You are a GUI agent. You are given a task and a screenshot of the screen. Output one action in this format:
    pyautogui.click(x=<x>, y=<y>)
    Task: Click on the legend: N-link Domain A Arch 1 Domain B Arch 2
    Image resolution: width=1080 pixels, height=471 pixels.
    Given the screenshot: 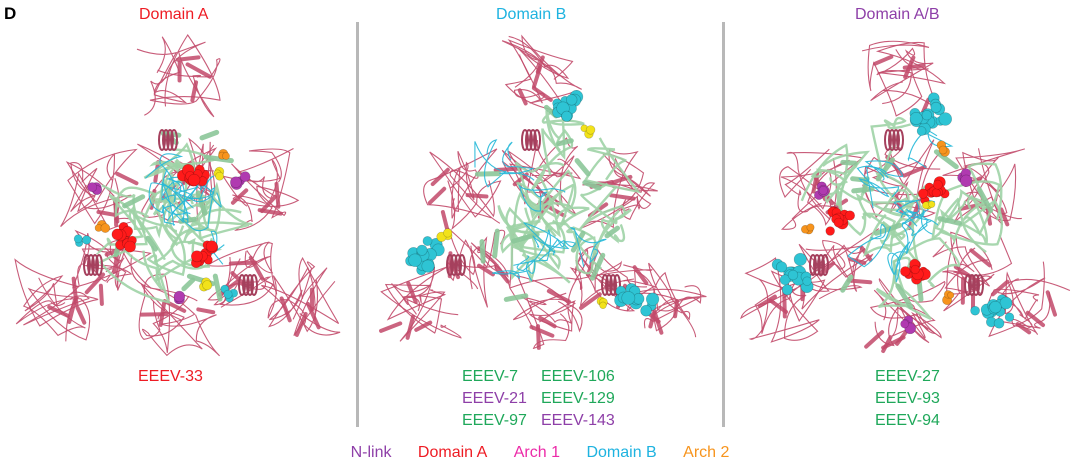 What is the action you would take?
    pyautogui.click(x=540, y=453)
    